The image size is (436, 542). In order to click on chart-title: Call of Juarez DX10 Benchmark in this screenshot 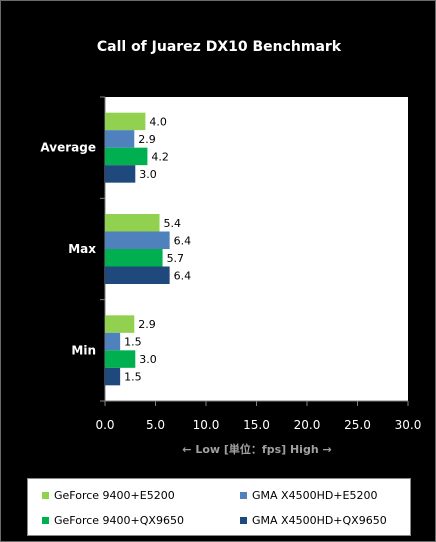, I will do `click(219, 47)`.